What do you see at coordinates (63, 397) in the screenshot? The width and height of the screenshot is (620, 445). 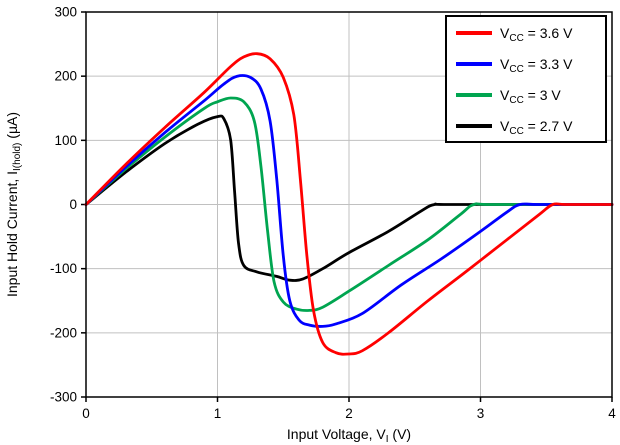 I see `y-tick-label: -300` at bounding box center [63, 397].